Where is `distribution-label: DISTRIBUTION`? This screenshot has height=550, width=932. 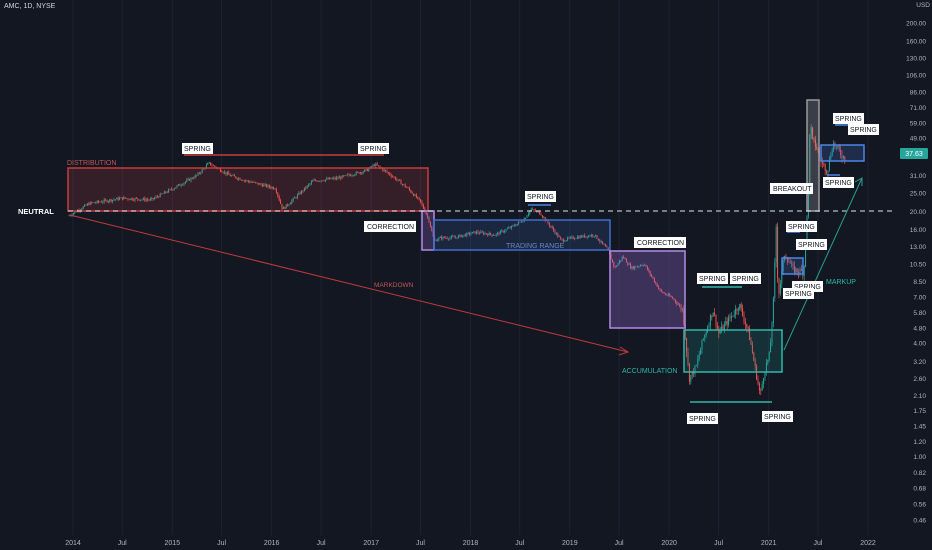
distribution-label: DISTRIBUTION is located at coordinates (91, 163).